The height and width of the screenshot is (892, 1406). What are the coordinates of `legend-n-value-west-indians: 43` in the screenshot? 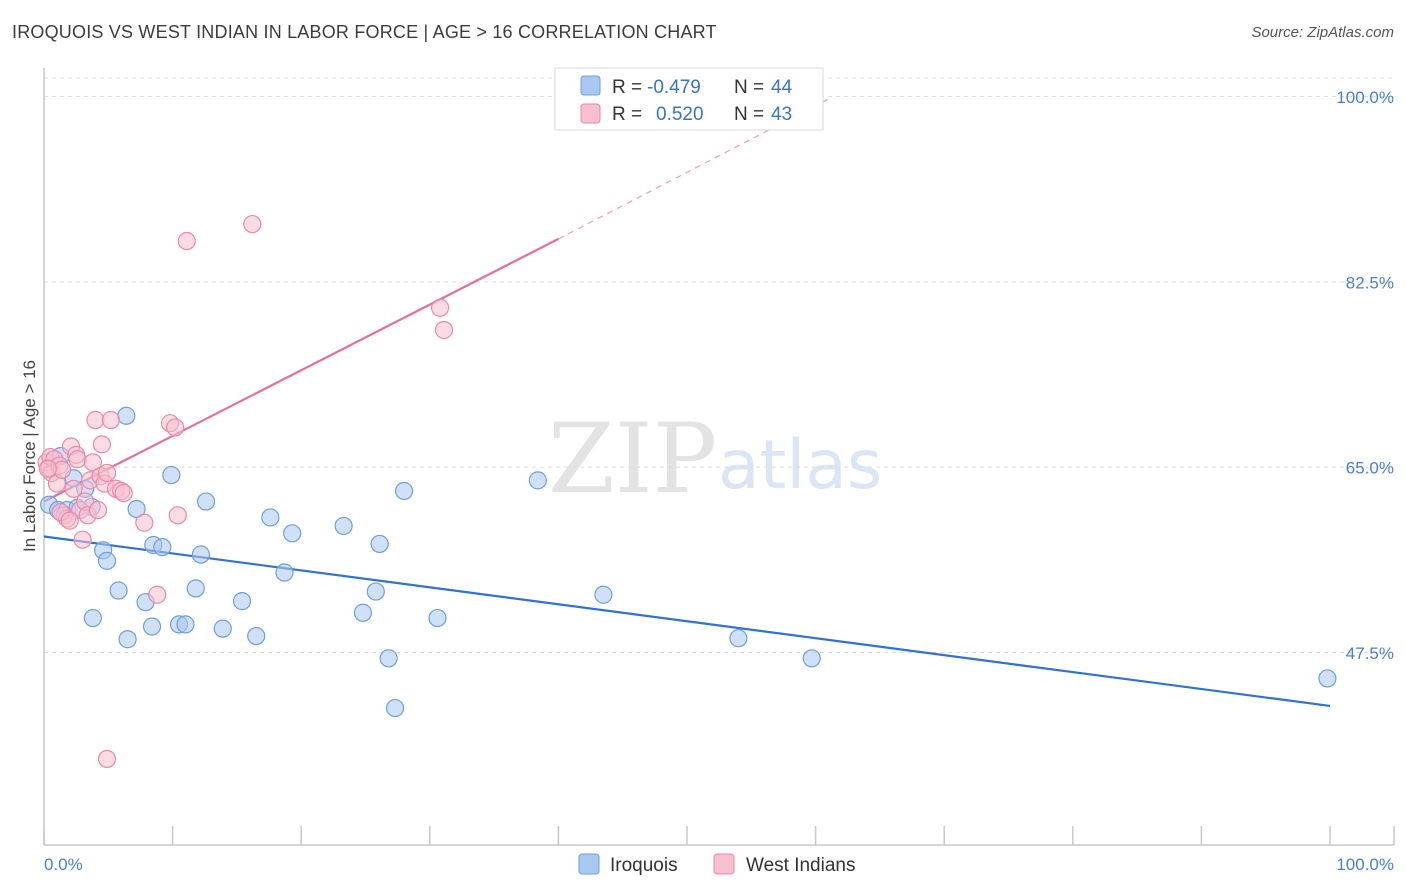 It's located at (781, 114).